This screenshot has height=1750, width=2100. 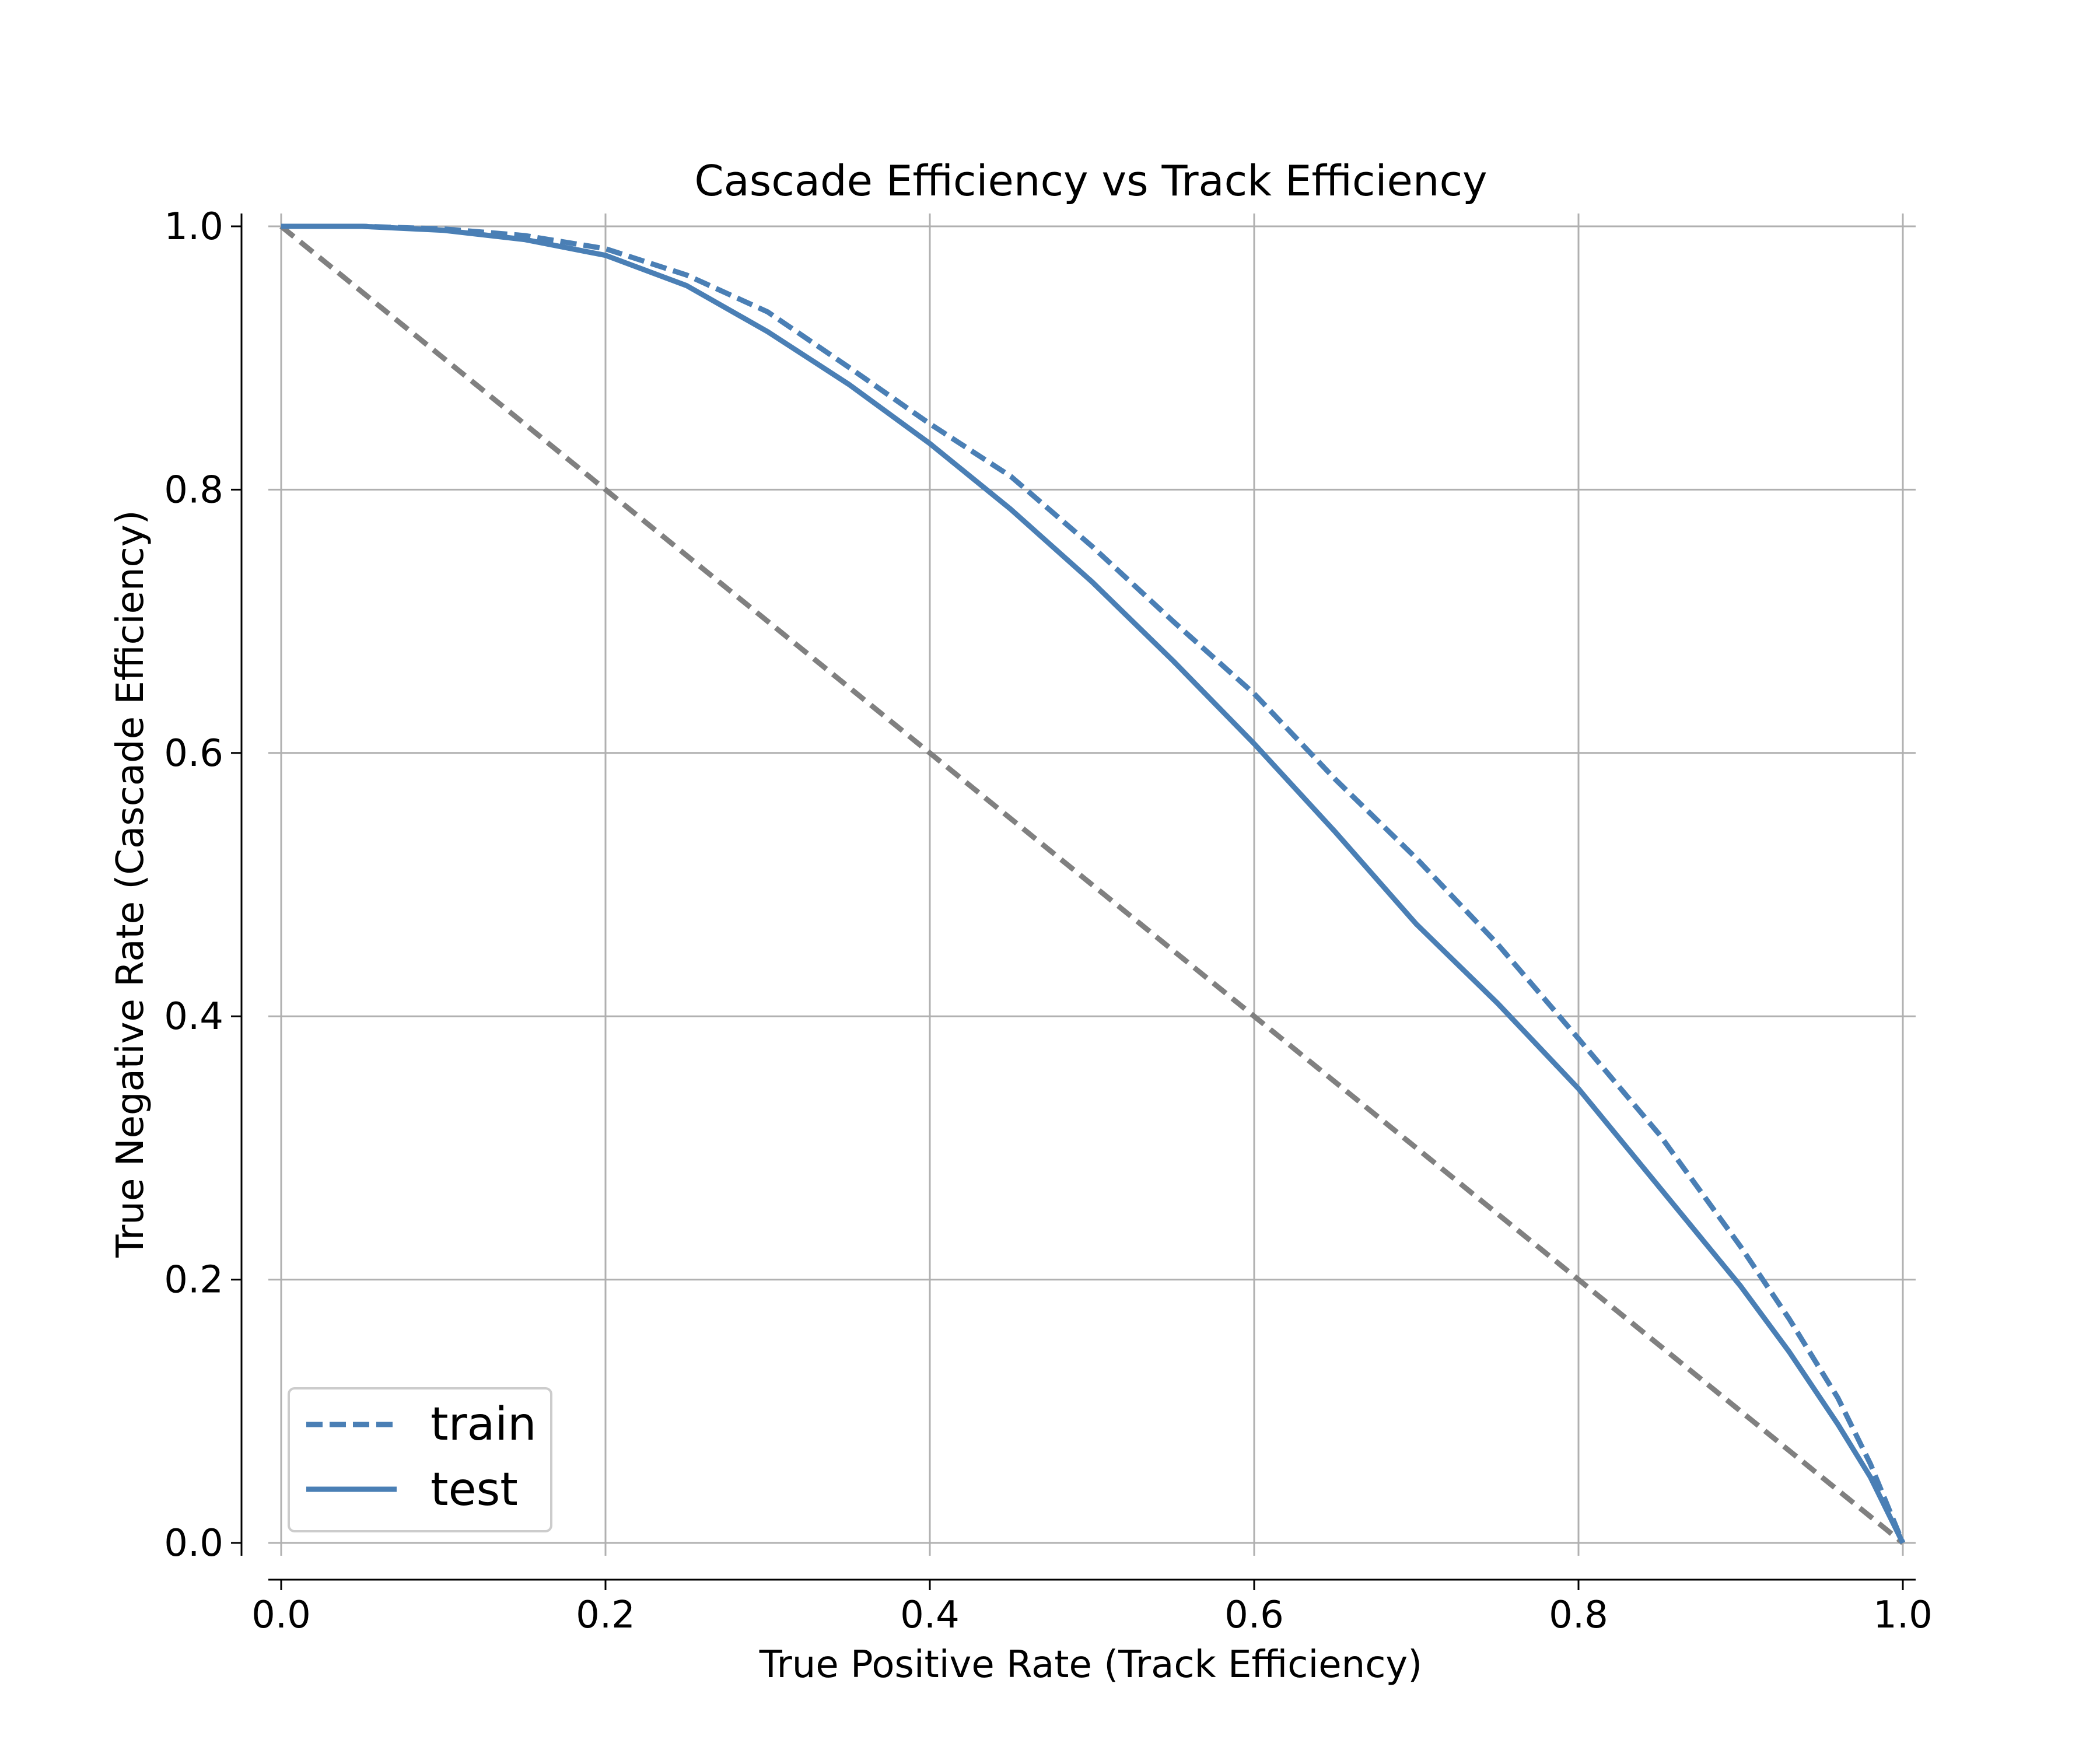 What do you see at coordinates (930, 1615) in the screenshot?
I see `x-tick-label: 0.4` at bounding box center [930, 1615].